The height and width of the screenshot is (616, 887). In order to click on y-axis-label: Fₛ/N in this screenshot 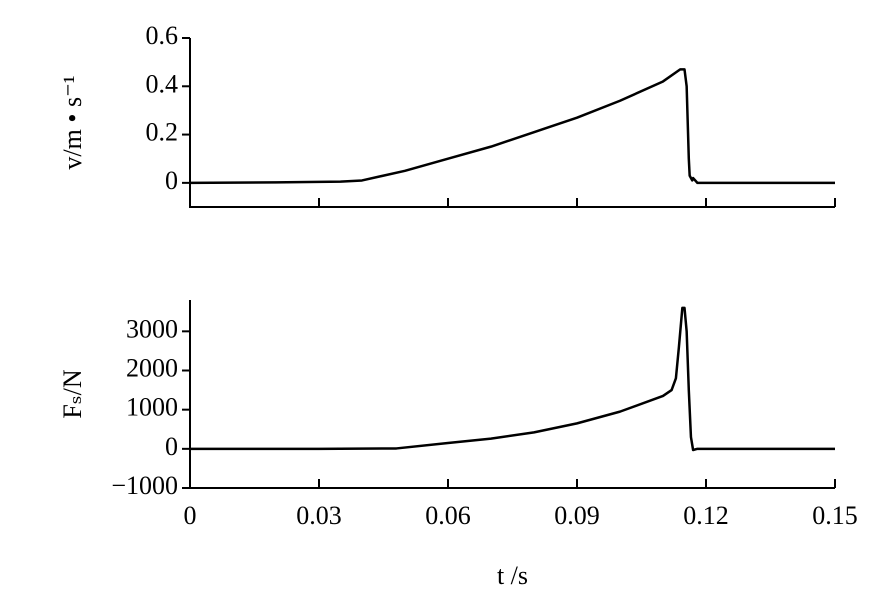, I will do `click(72, 393)`.